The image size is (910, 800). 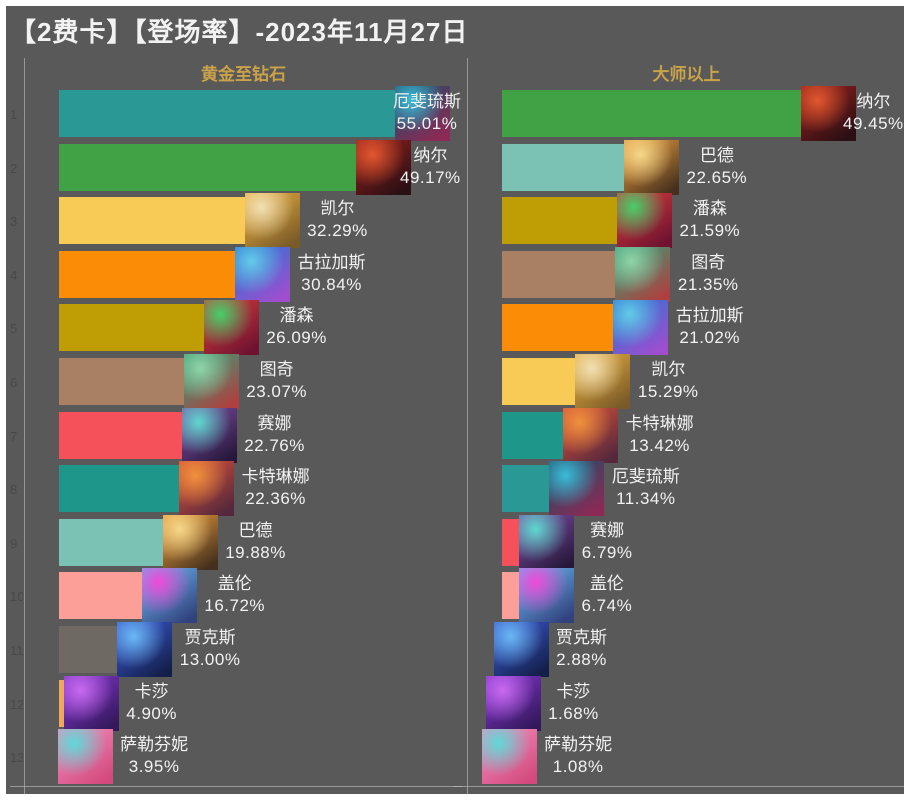 What do you see at coordinates (14, 222) in the screenshot?
I see `row-number: 3` at bounding box center [14, 222].